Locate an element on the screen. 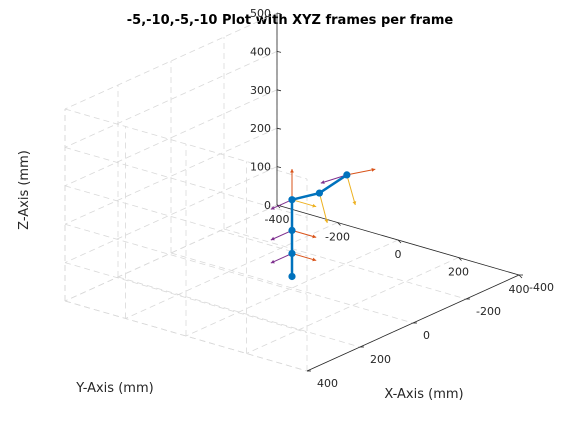 The height and width of the screenshot is (424, 565). frames-layer is located at coordinates (323, 216).